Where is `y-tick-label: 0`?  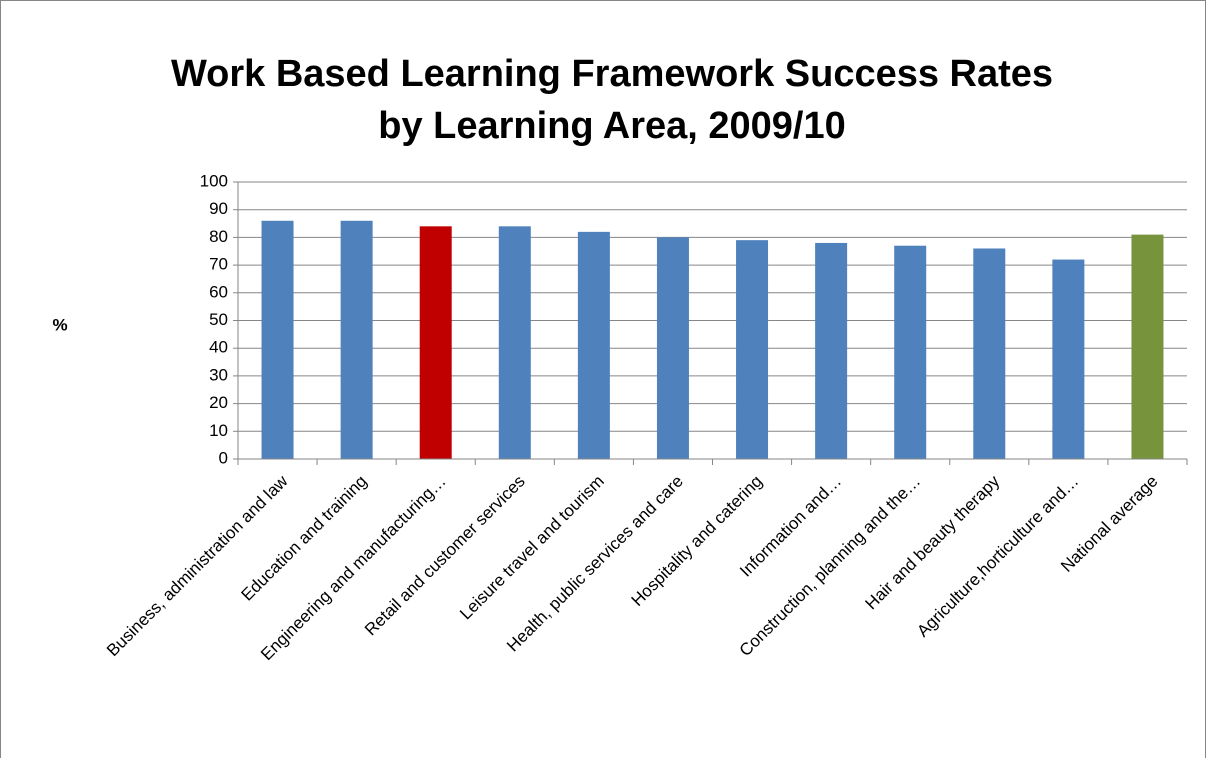
y-tick-label: 0 is located at coordinates (223, 457).